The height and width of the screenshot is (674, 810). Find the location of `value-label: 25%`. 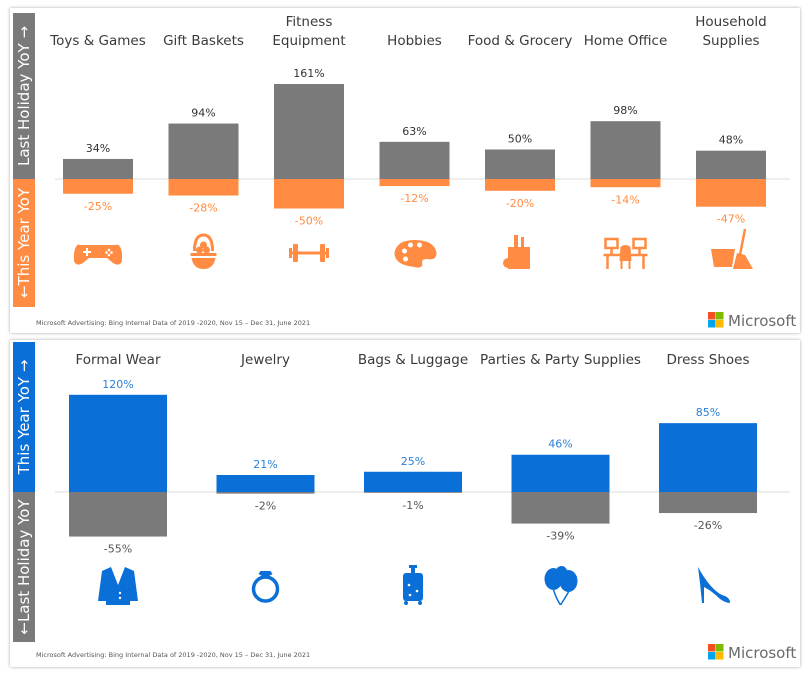

value-label: 25% is located at coordinates (413, 461).